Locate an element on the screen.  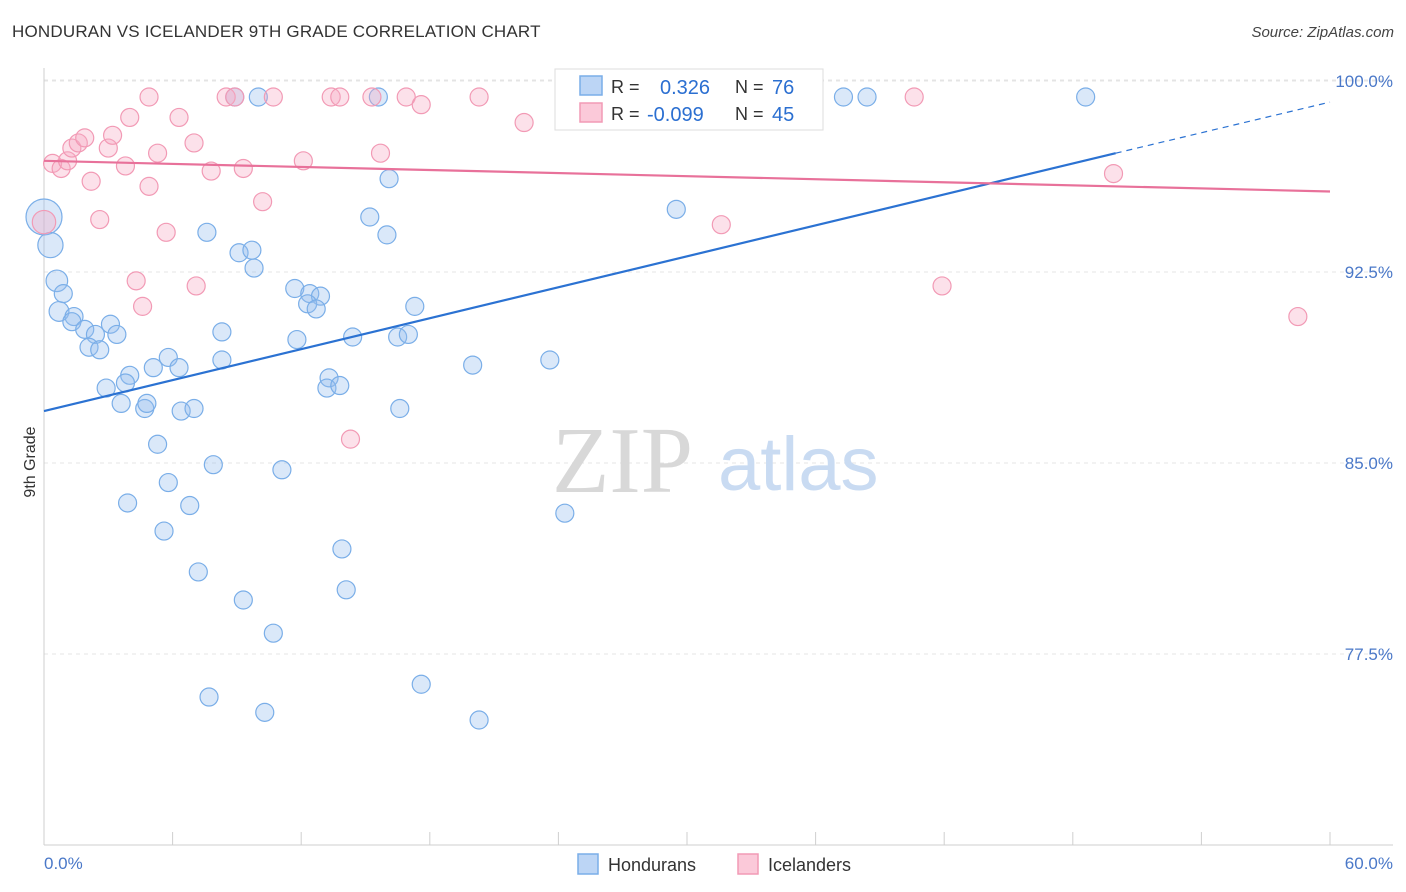
bottom-legend-label-hondurans: Hondurans is located at coordinates (652, 865).